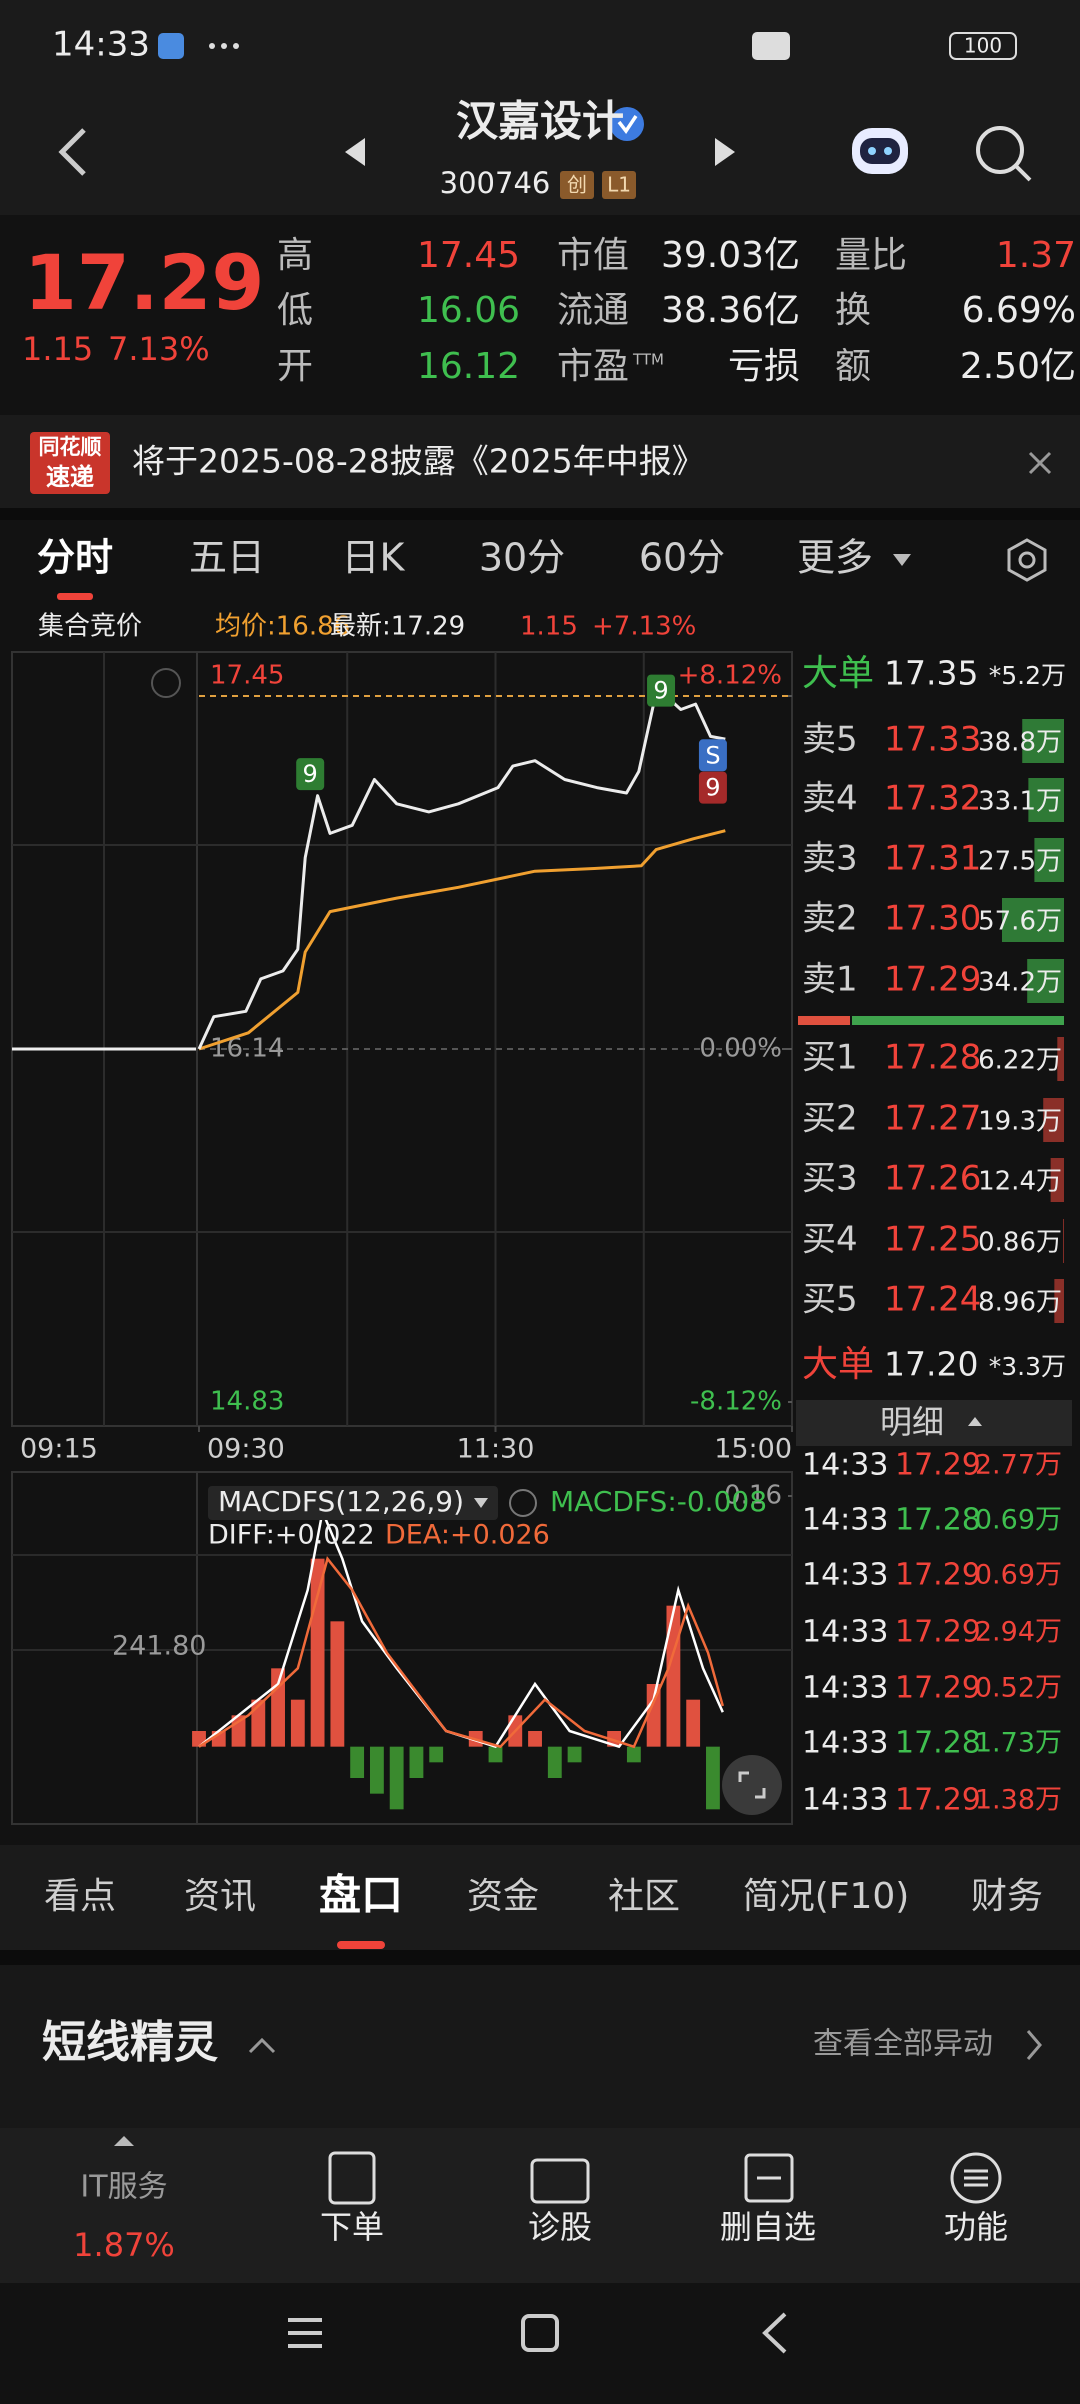 This screenshot has width=1080, height=2404. I want to click on sector-name: IT服务, so click(123, 2187).